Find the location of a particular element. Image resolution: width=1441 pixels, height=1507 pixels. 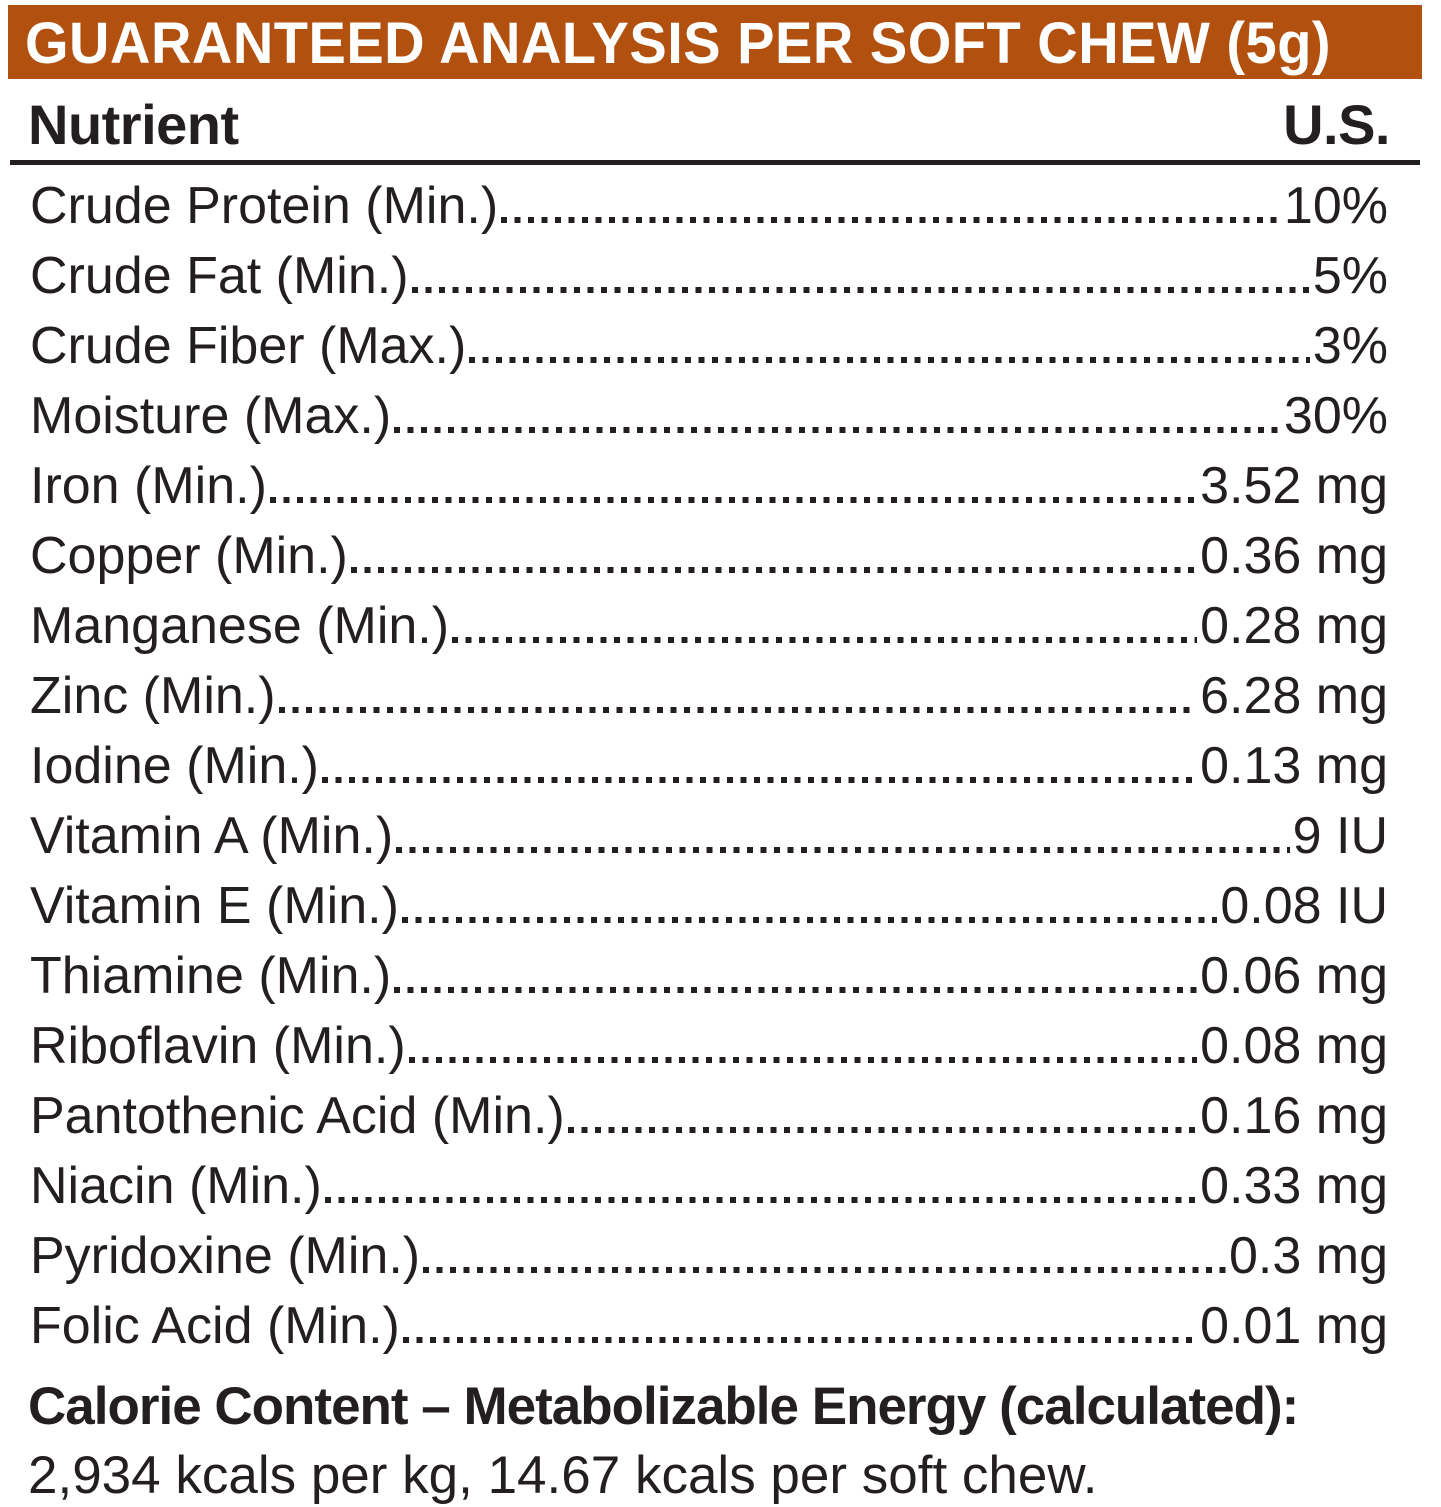

nutrient-value: 0.16 mg is located at coordinates (1294, 1116).